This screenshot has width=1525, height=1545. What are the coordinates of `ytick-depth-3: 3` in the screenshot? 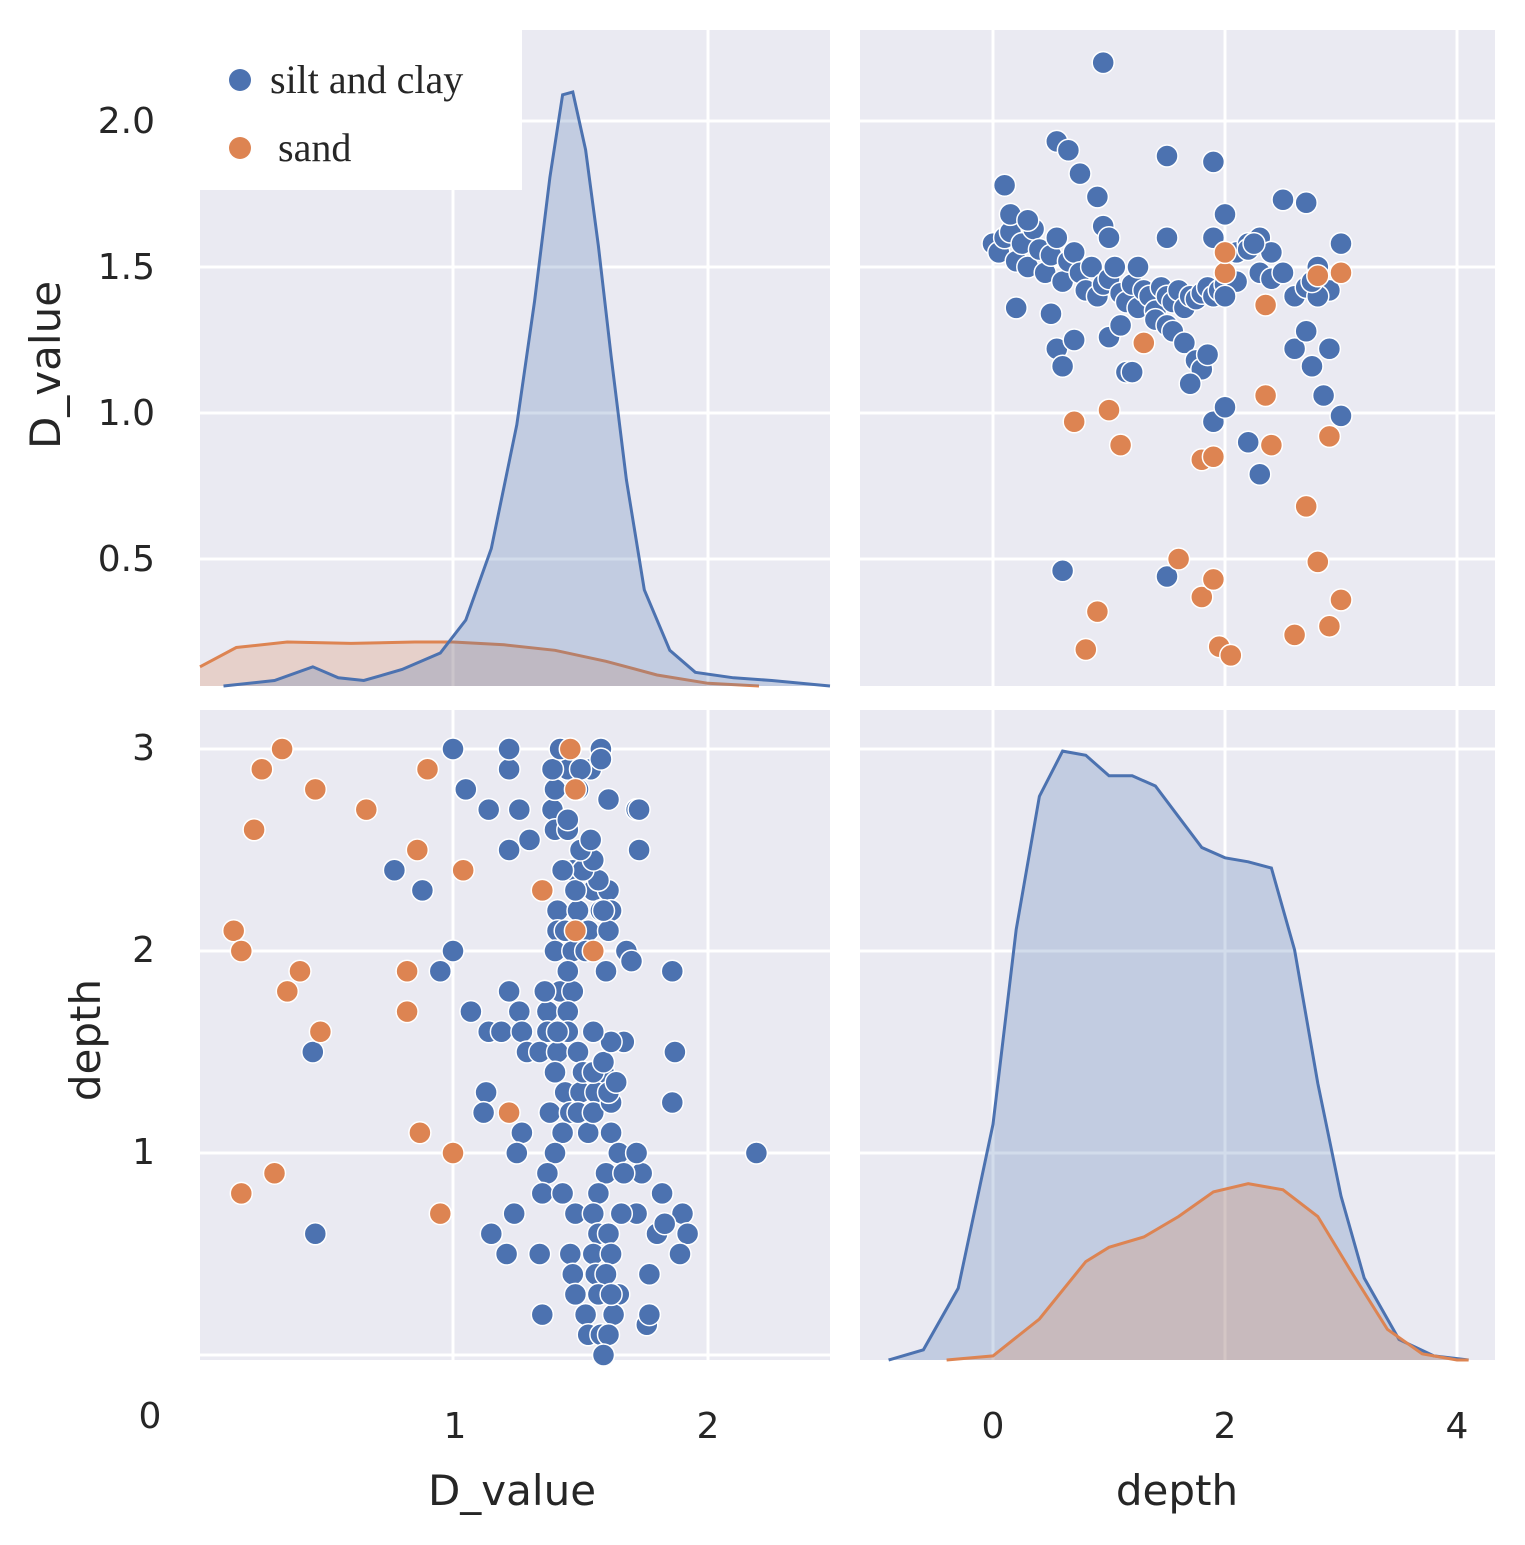 It's located at (143, 748).